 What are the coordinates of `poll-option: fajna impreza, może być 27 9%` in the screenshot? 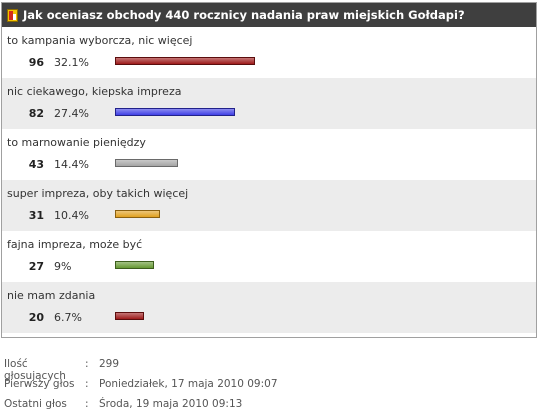 It's located at (269, 256).